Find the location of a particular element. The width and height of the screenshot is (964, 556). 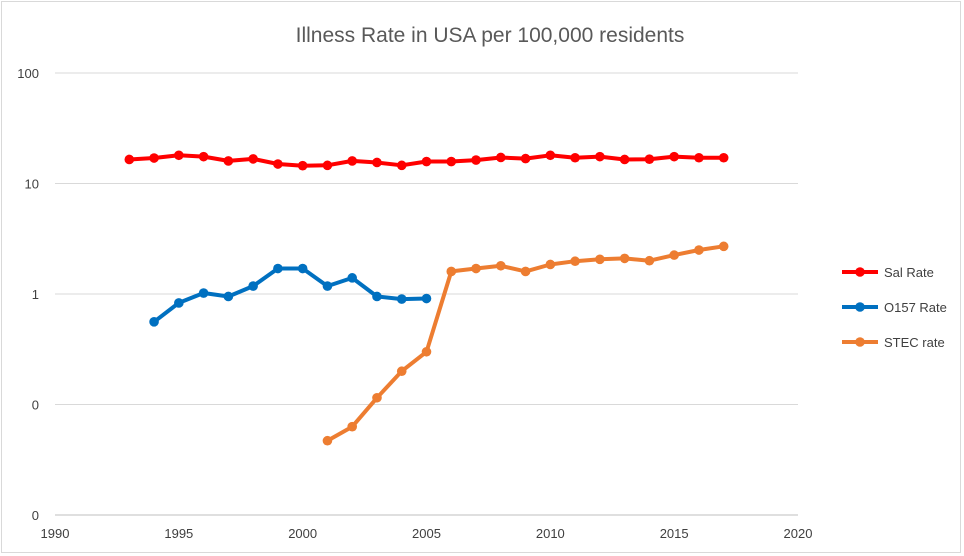

x-tick-label: 2015 is located at coordinates (674, 533).